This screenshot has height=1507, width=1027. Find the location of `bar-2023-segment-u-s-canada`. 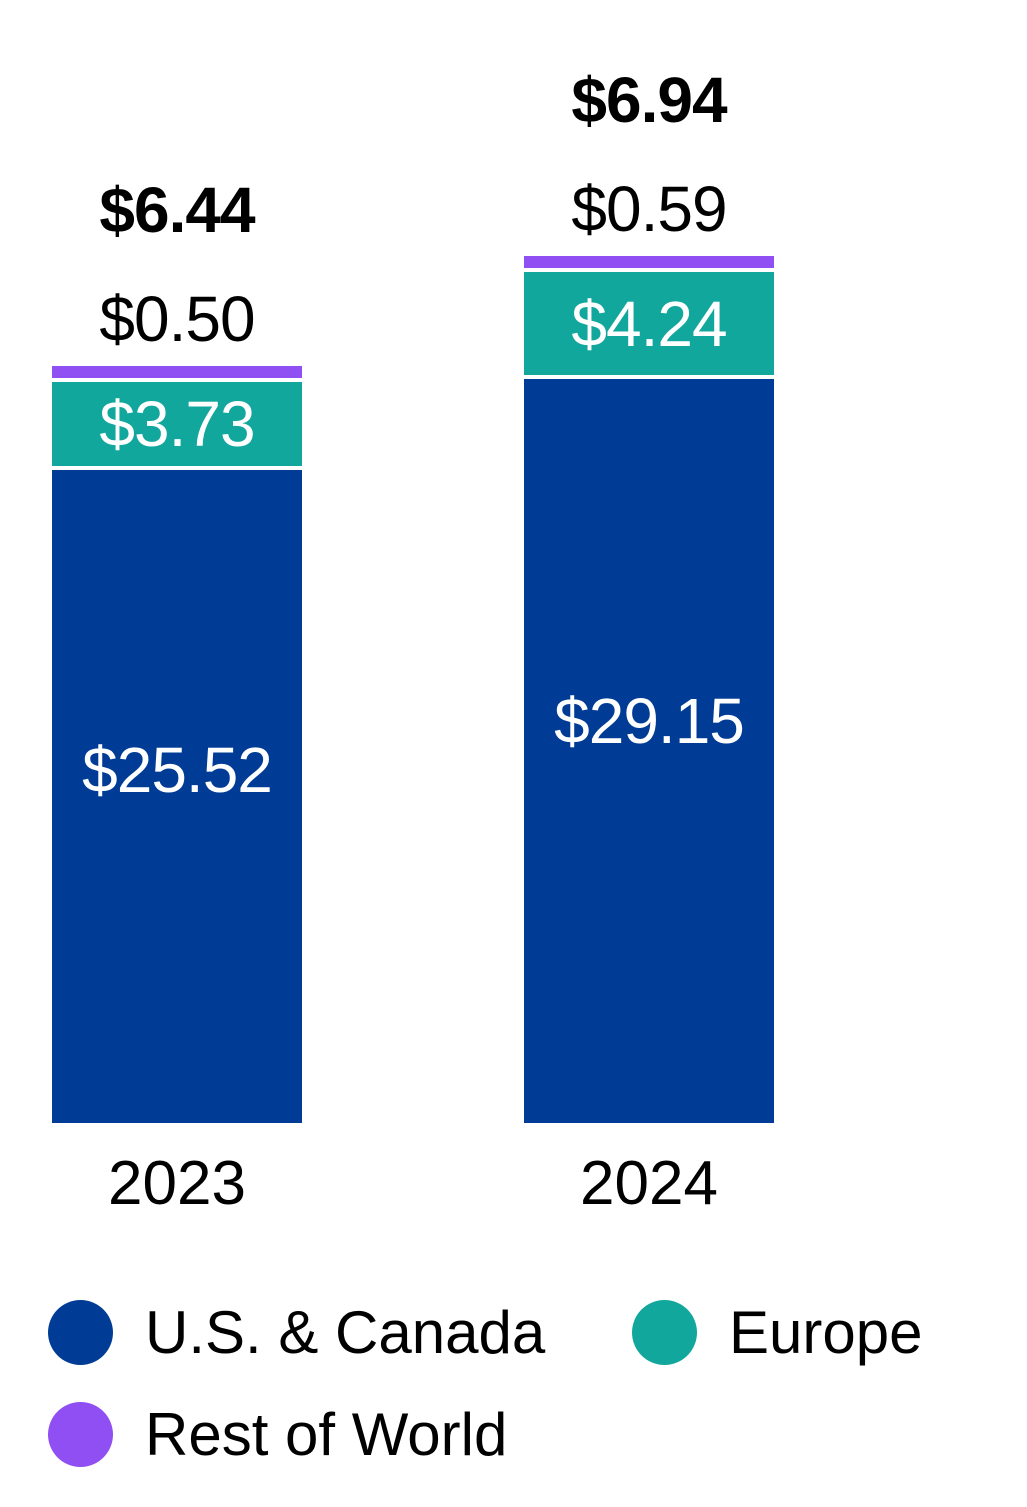

bar-2023-segment-u-s-canada is located at coordinates (177, 796).